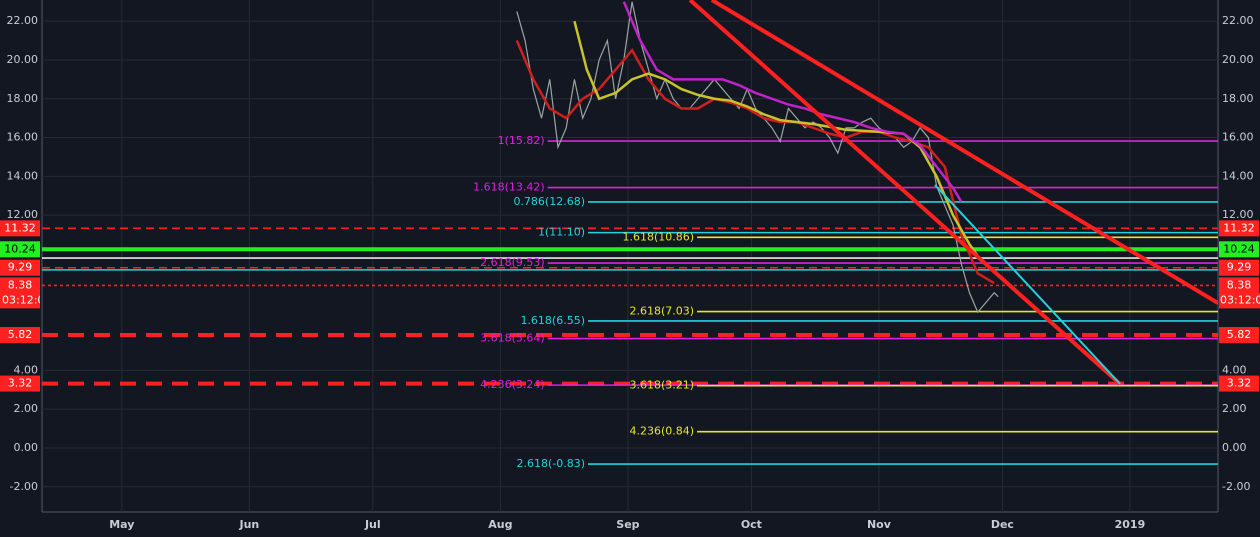 The height and width of the screenshot is (537, 1260). What do you see at coordinates (1238, 59) in the screenshot?
I see `y-tick-label-right: 20.00` at bounding box center [1238, 59].